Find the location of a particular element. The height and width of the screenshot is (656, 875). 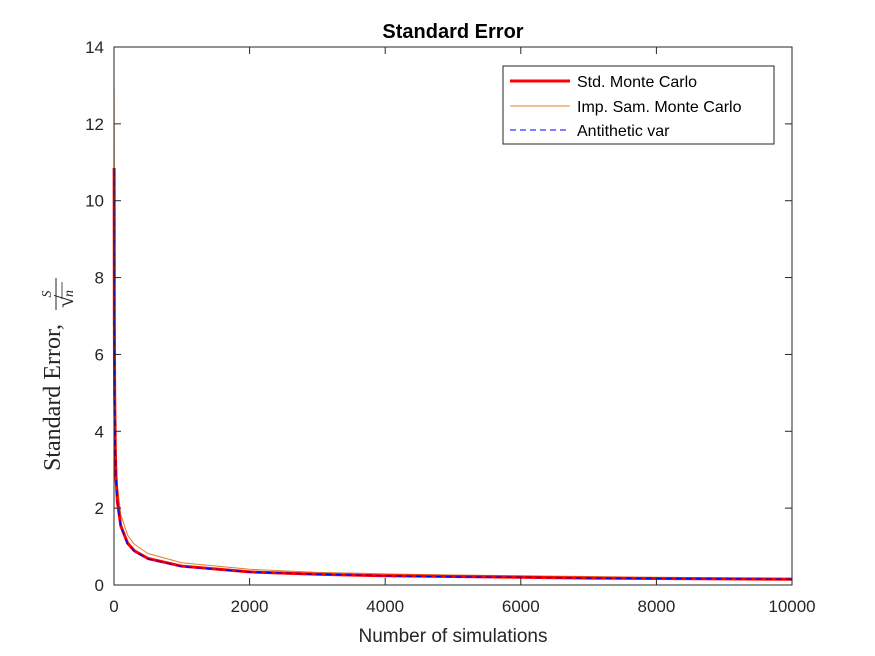

y-tick-label: 0 is located at coordinates (99, 585).